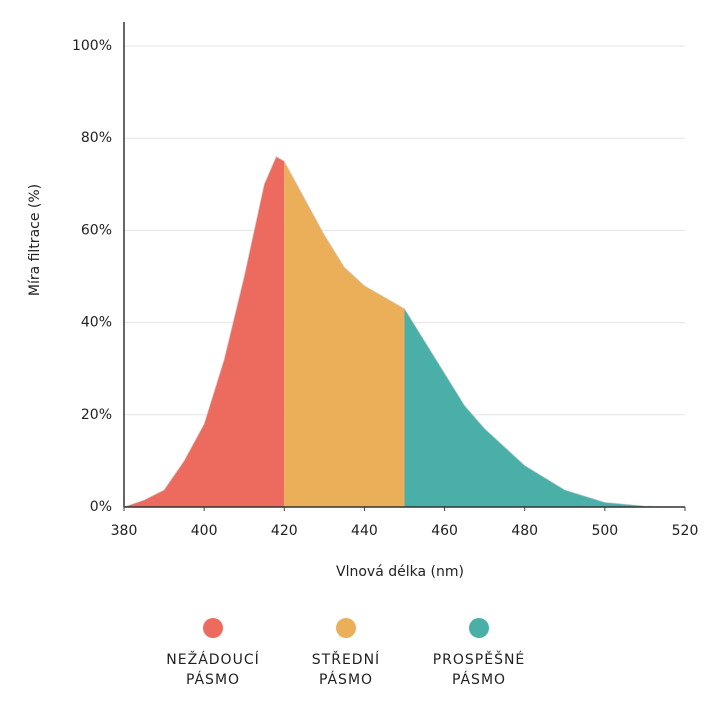  I want to click on legend-item: STŘEDNÍ PÁSMO, so click(346, 654).